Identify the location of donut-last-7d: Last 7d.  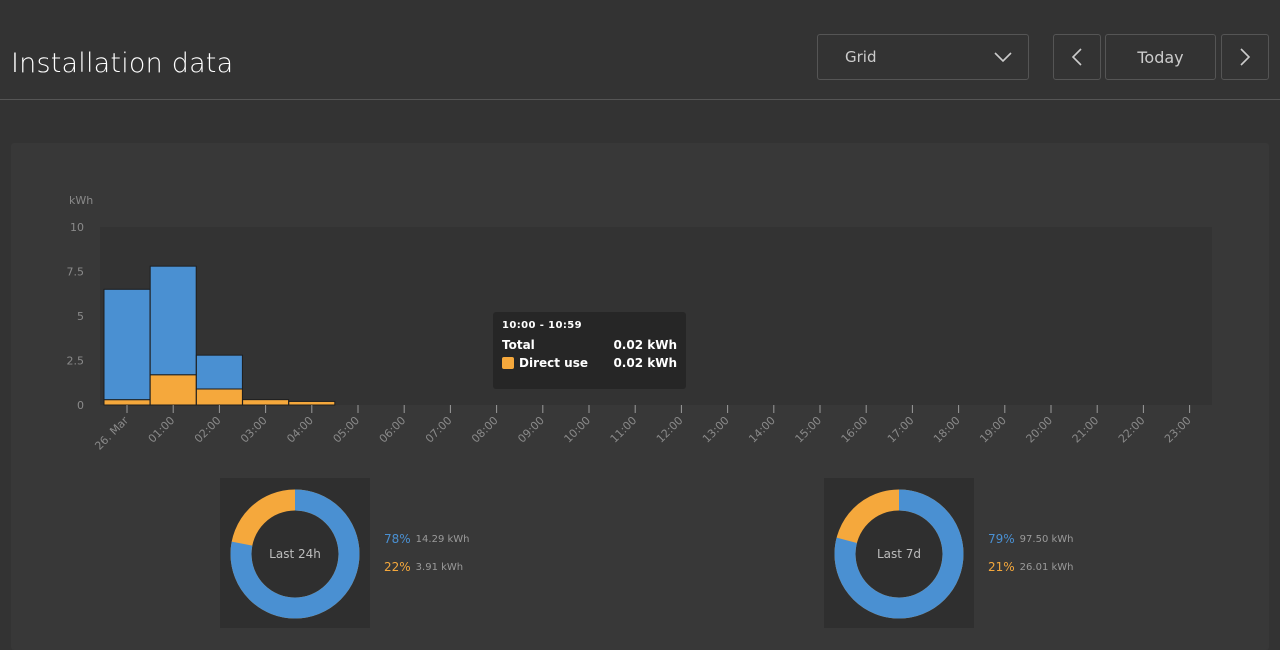
(899, 553).